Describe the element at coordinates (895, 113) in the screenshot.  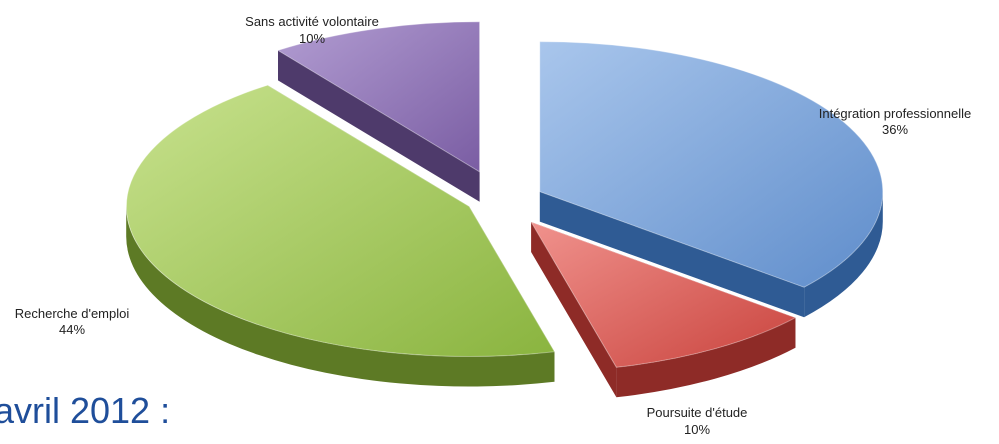
I see `slice-label-integration: Intégration professionnelle` at that location.